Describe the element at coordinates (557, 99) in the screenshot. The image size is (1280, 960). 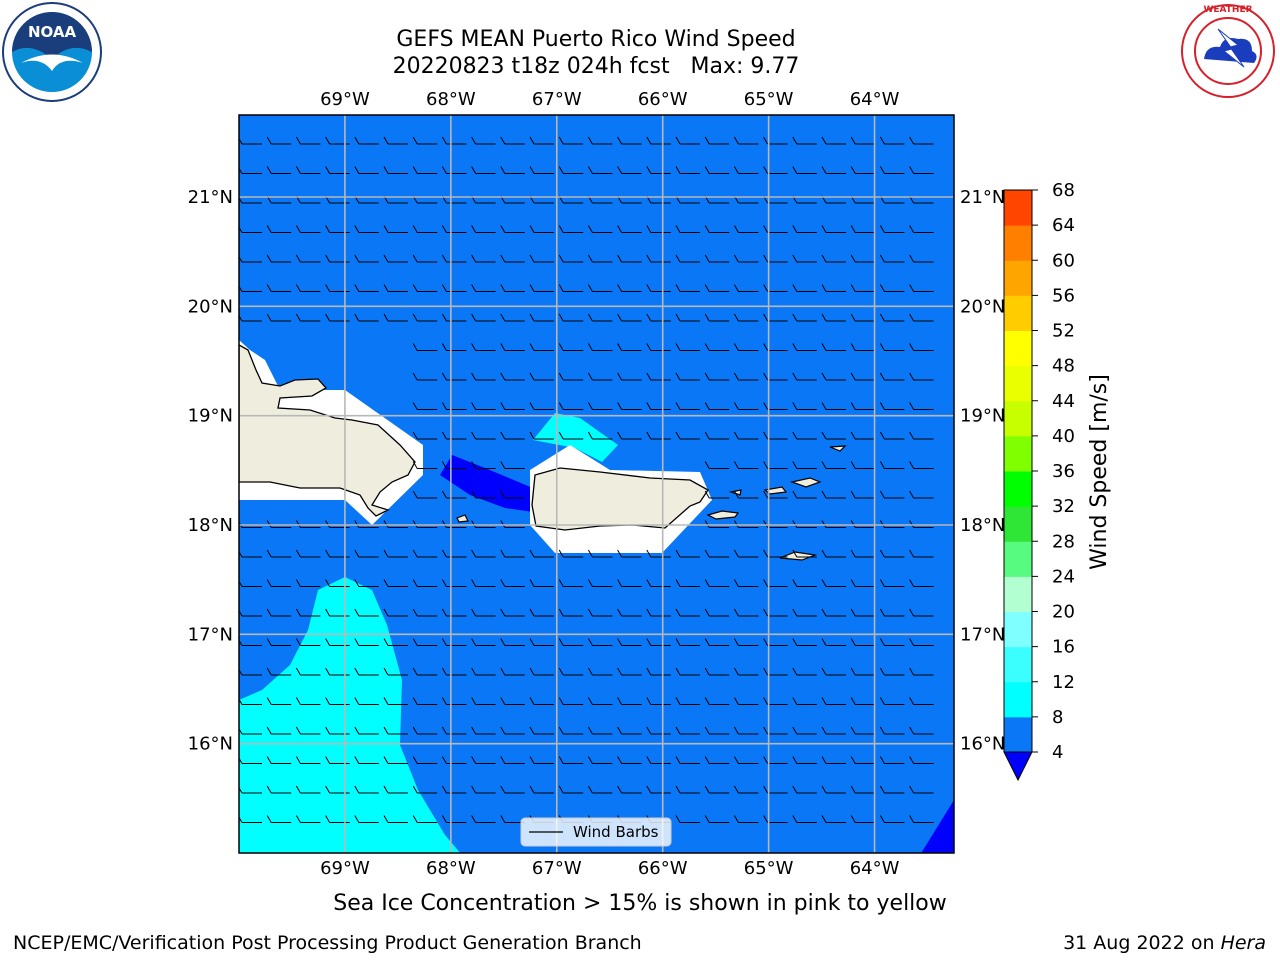
I see `lon-label-top: 67°W` at that location.